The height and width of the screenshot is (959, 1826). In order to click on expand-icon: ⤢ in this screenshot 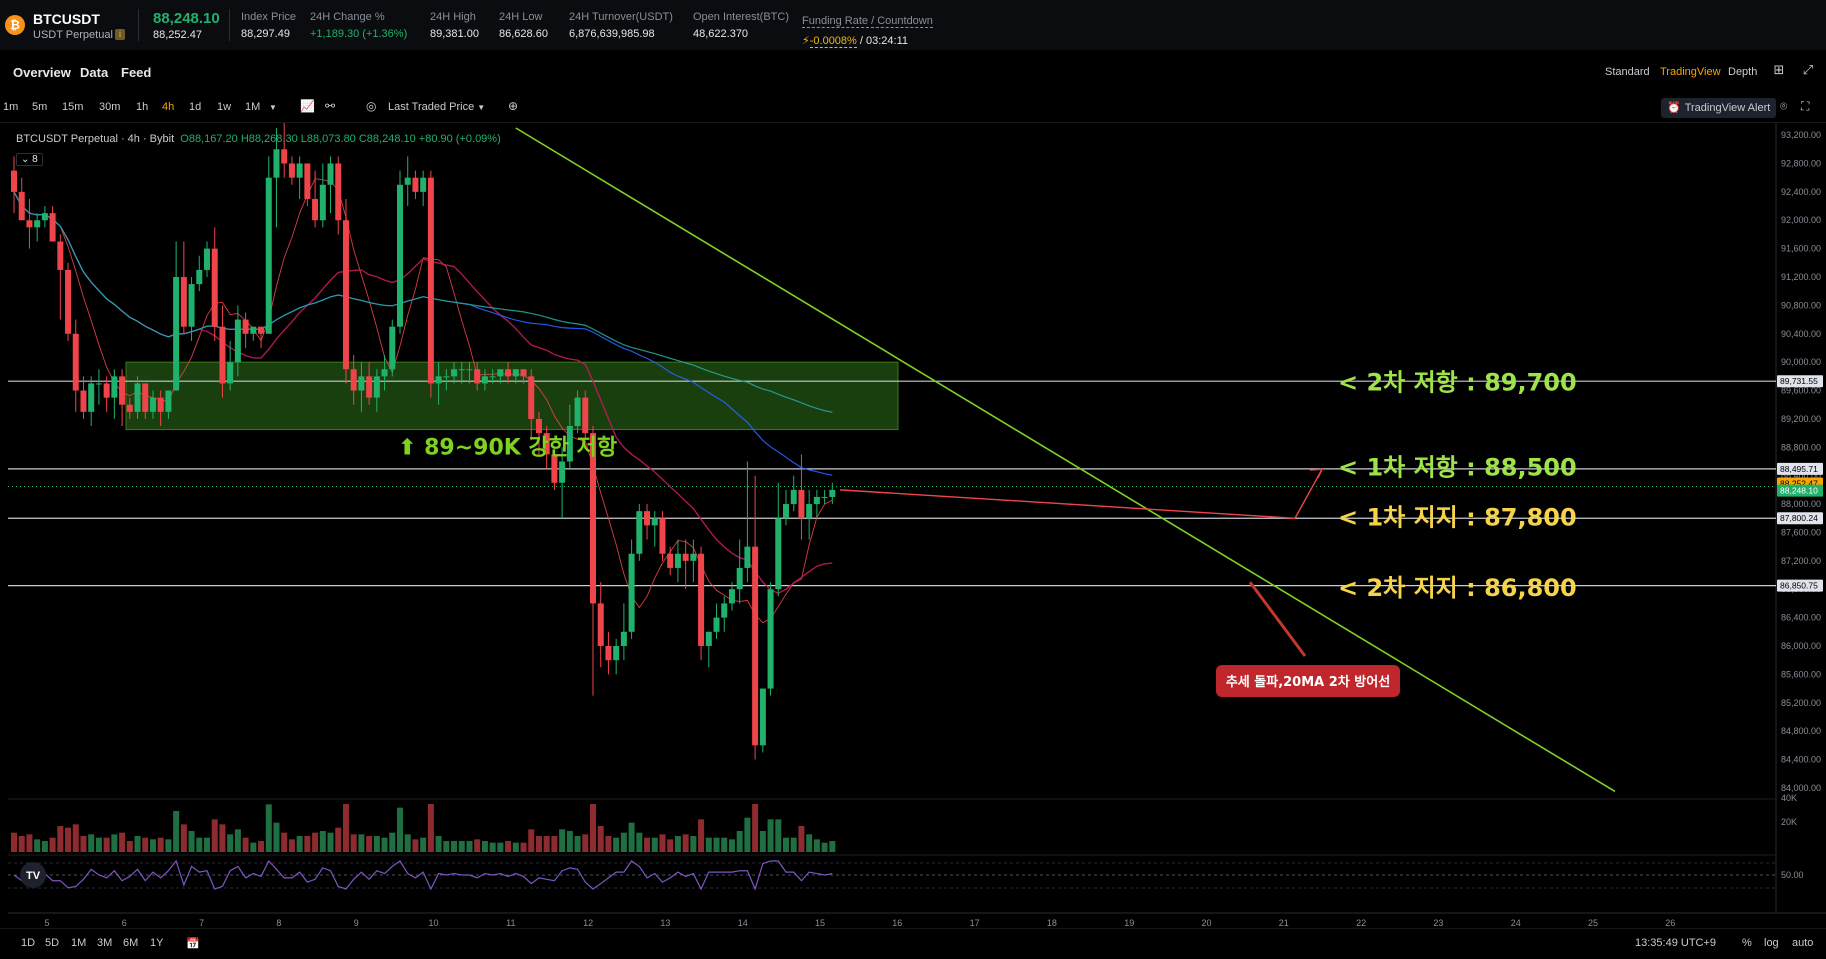, I will do `click(1808, 69)`.